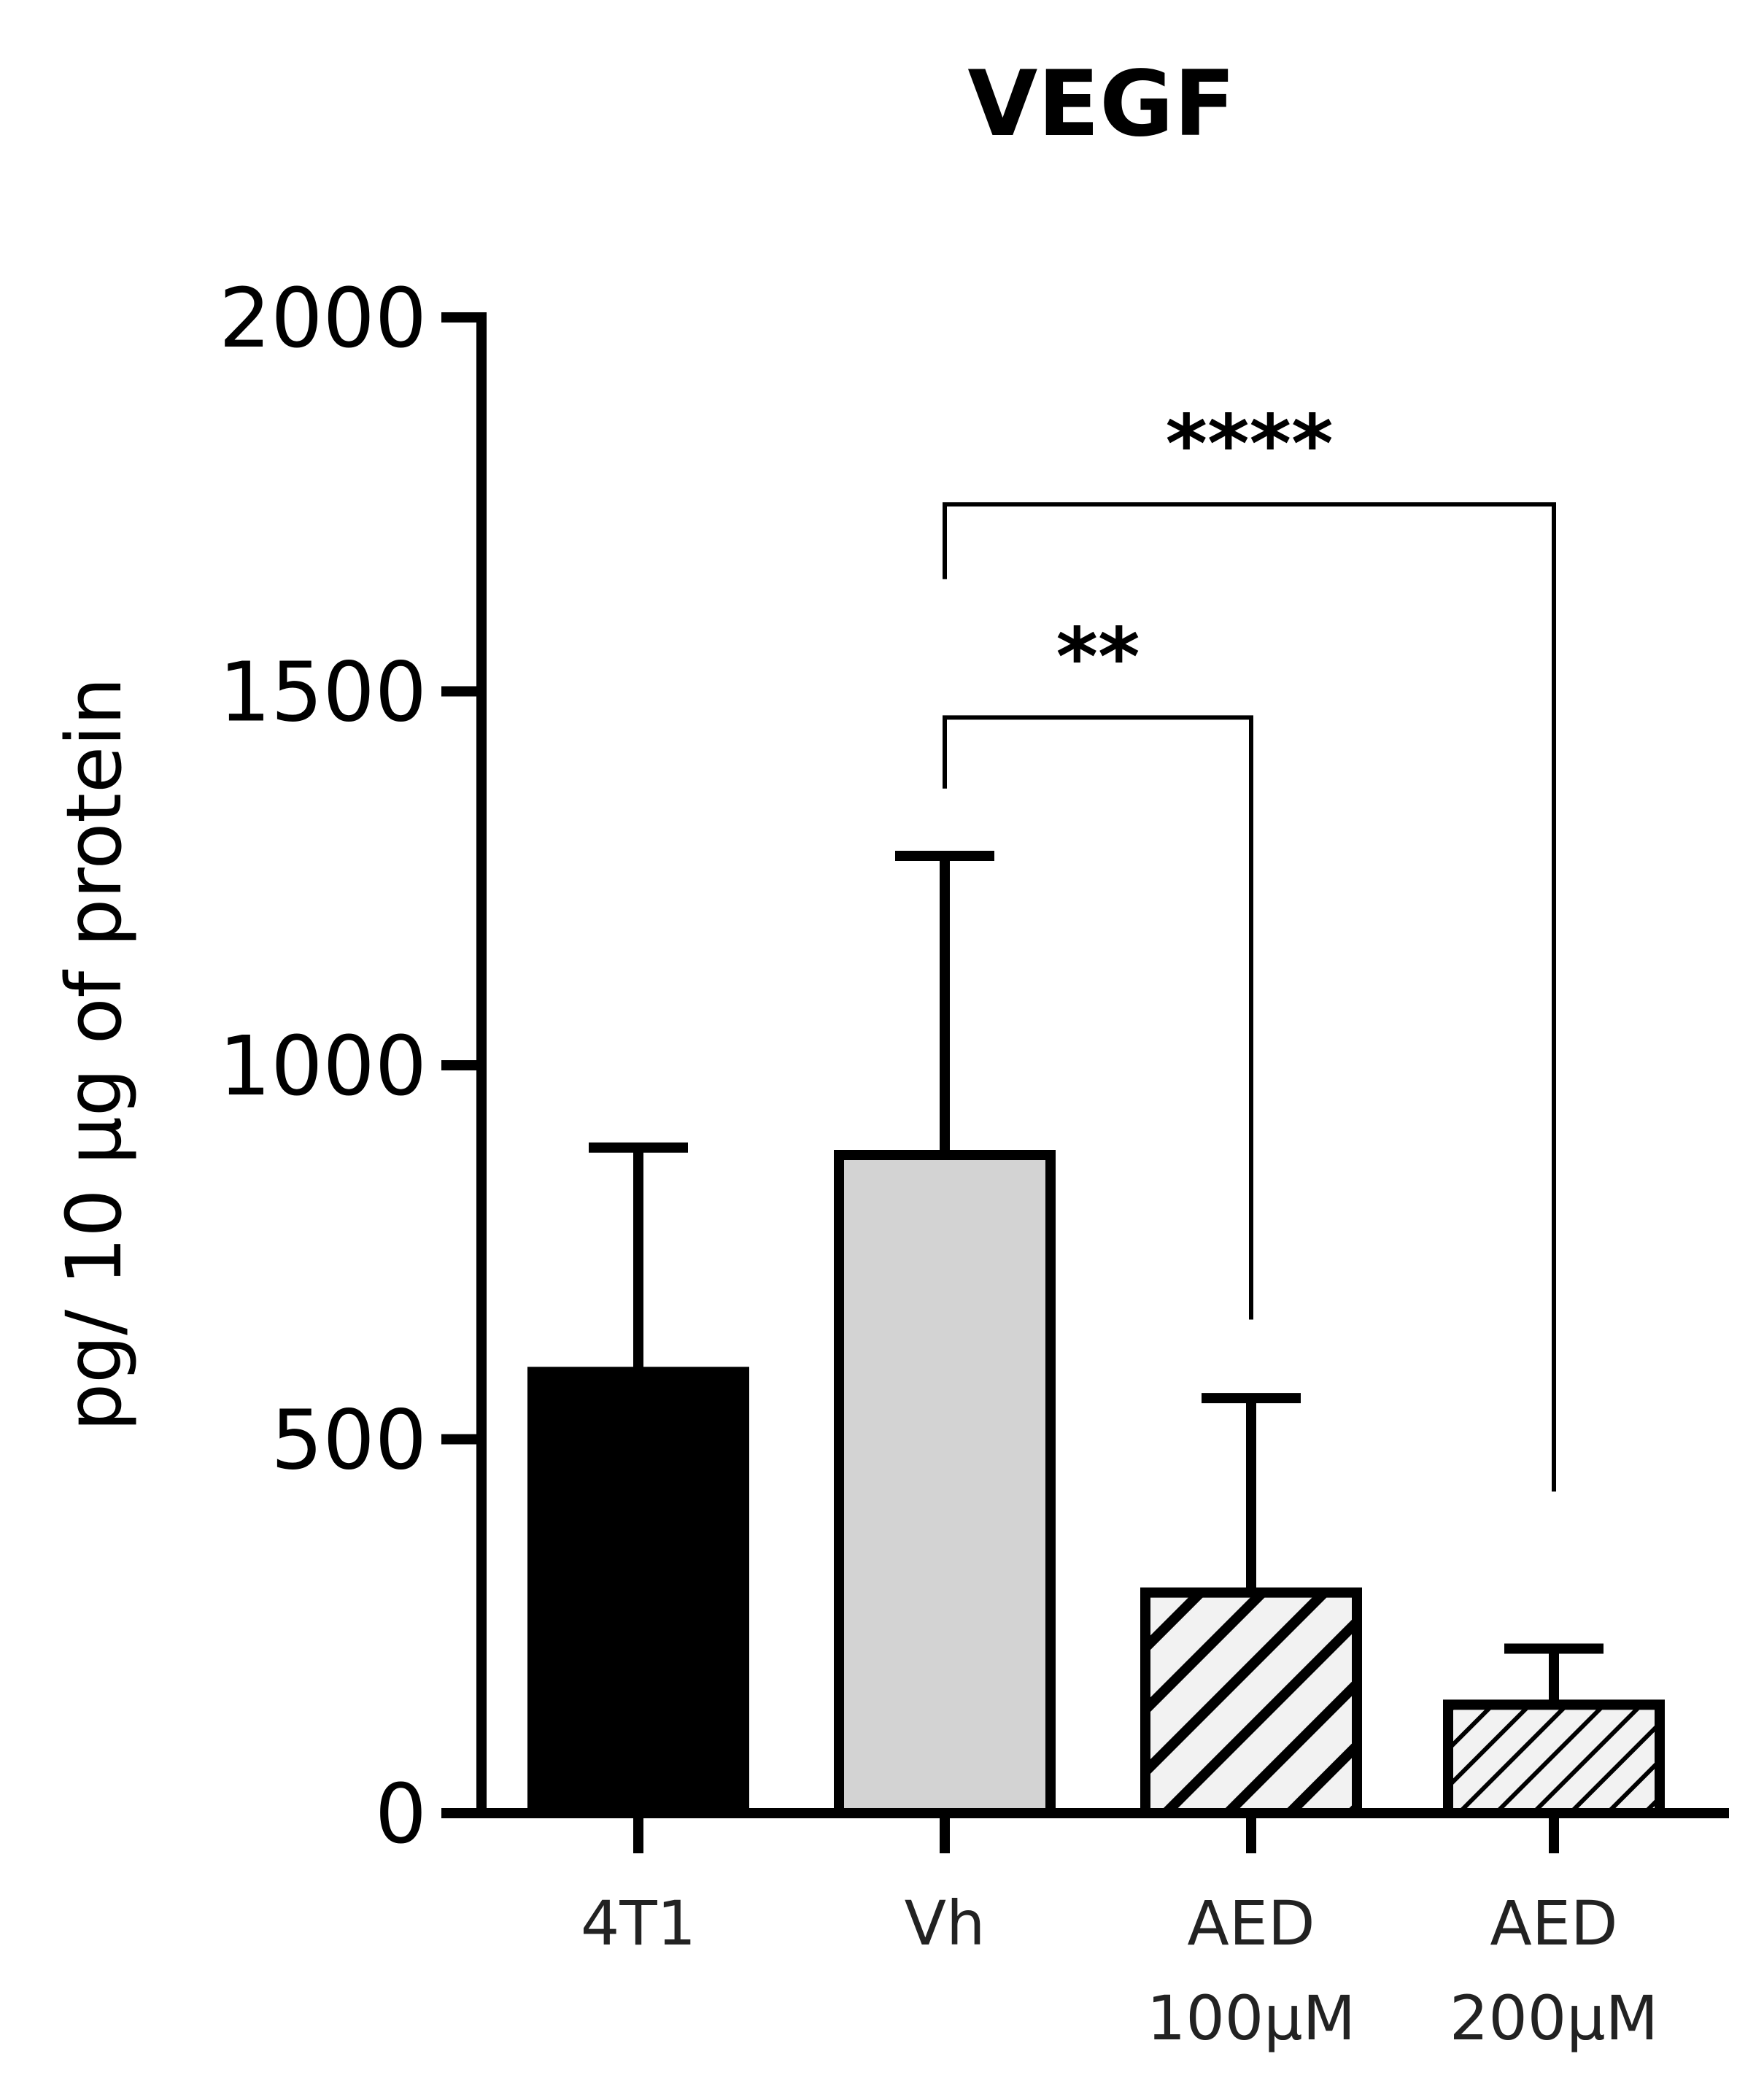  What do you see at coordinates (946, 1924) in the screenshot?
I see `x-tick-label-1-0: Vh` at bounding box center [946, 1924].